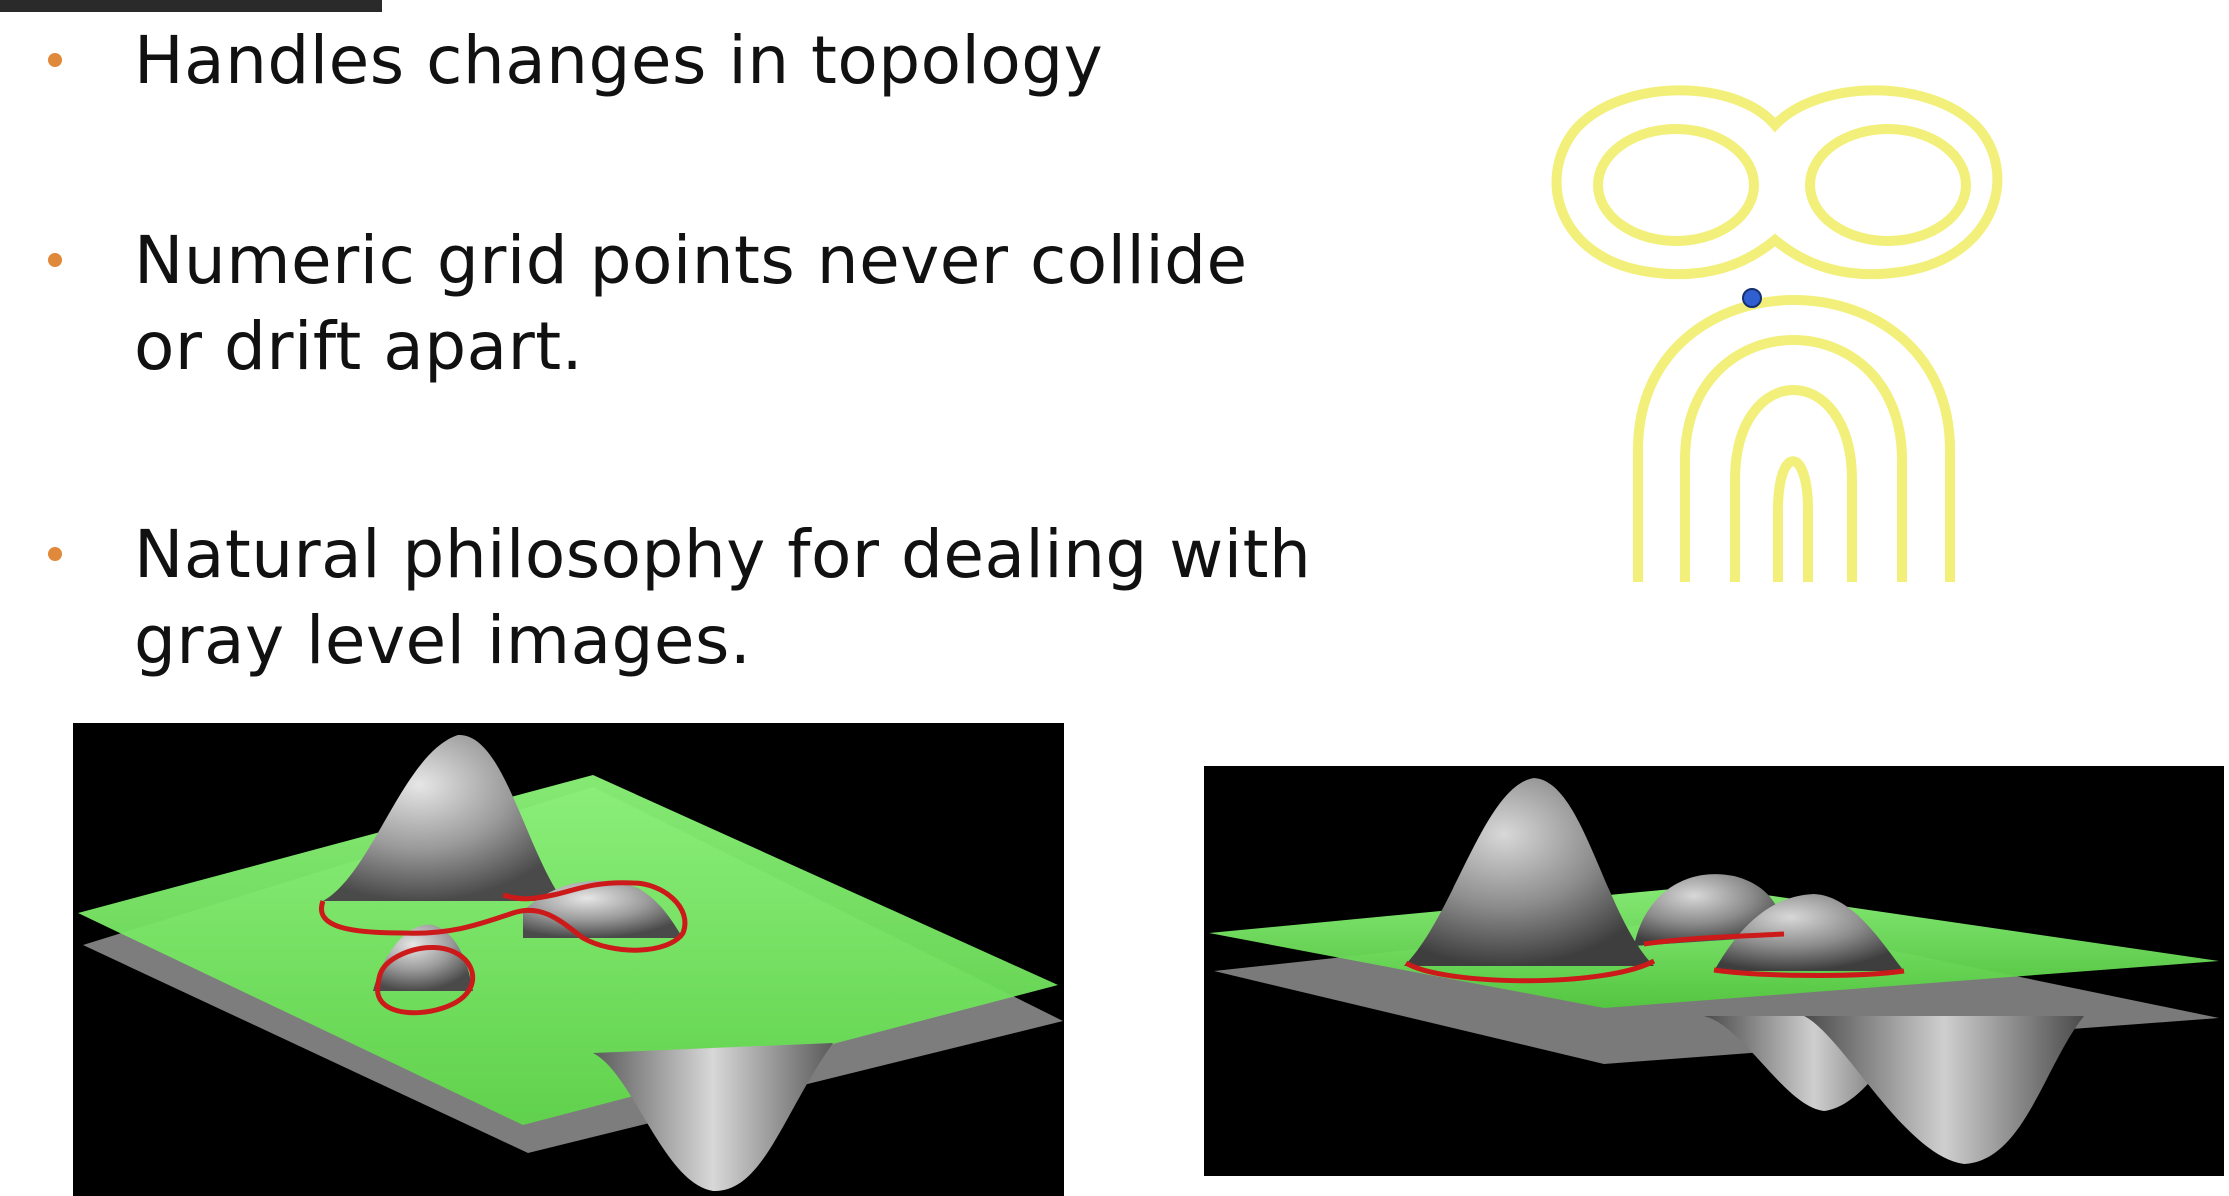  Describe the element at coordinates (1752, 298) in the screenshot. I see `marker-dot` at that location.